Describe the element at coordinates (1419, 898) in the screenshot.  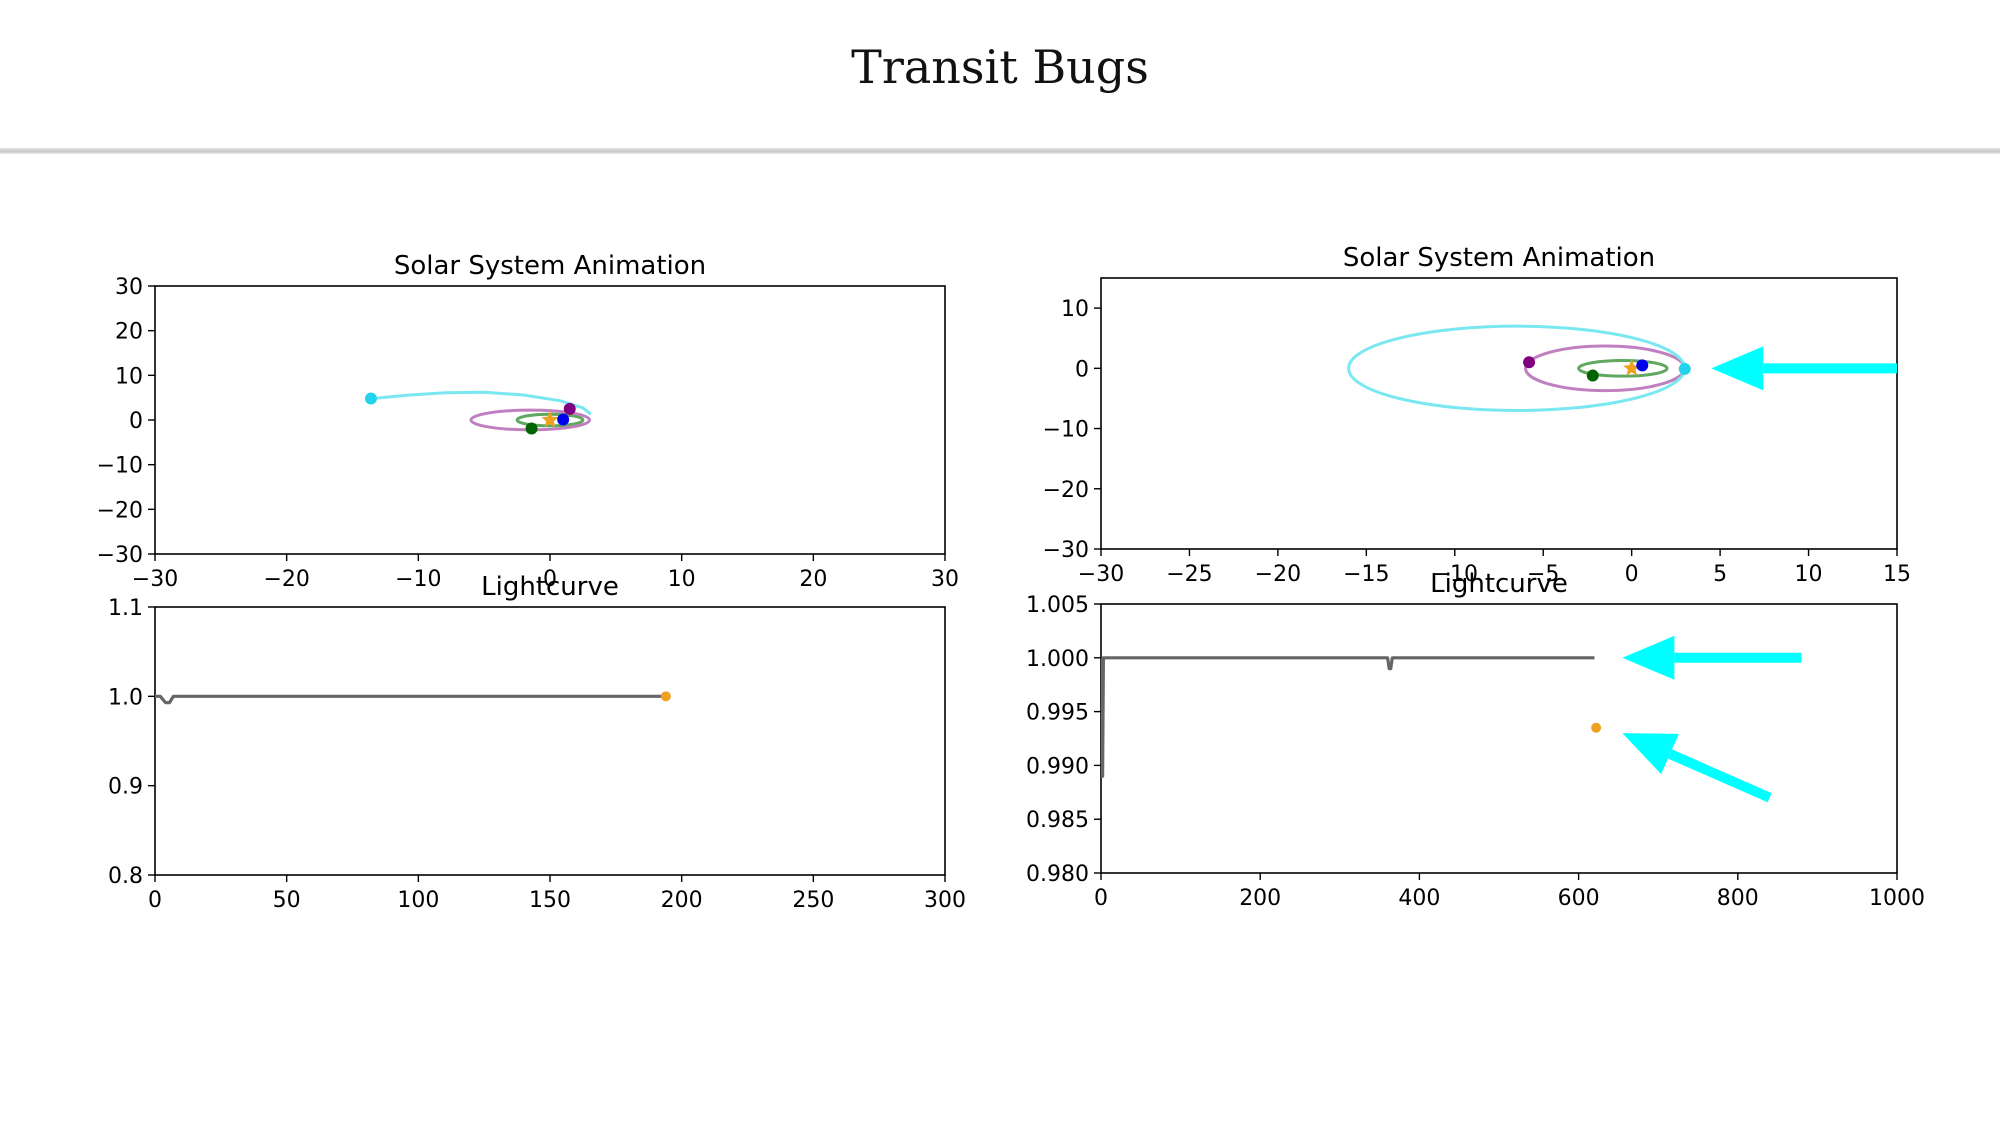
I see `x-tick-label: 400` at that location.